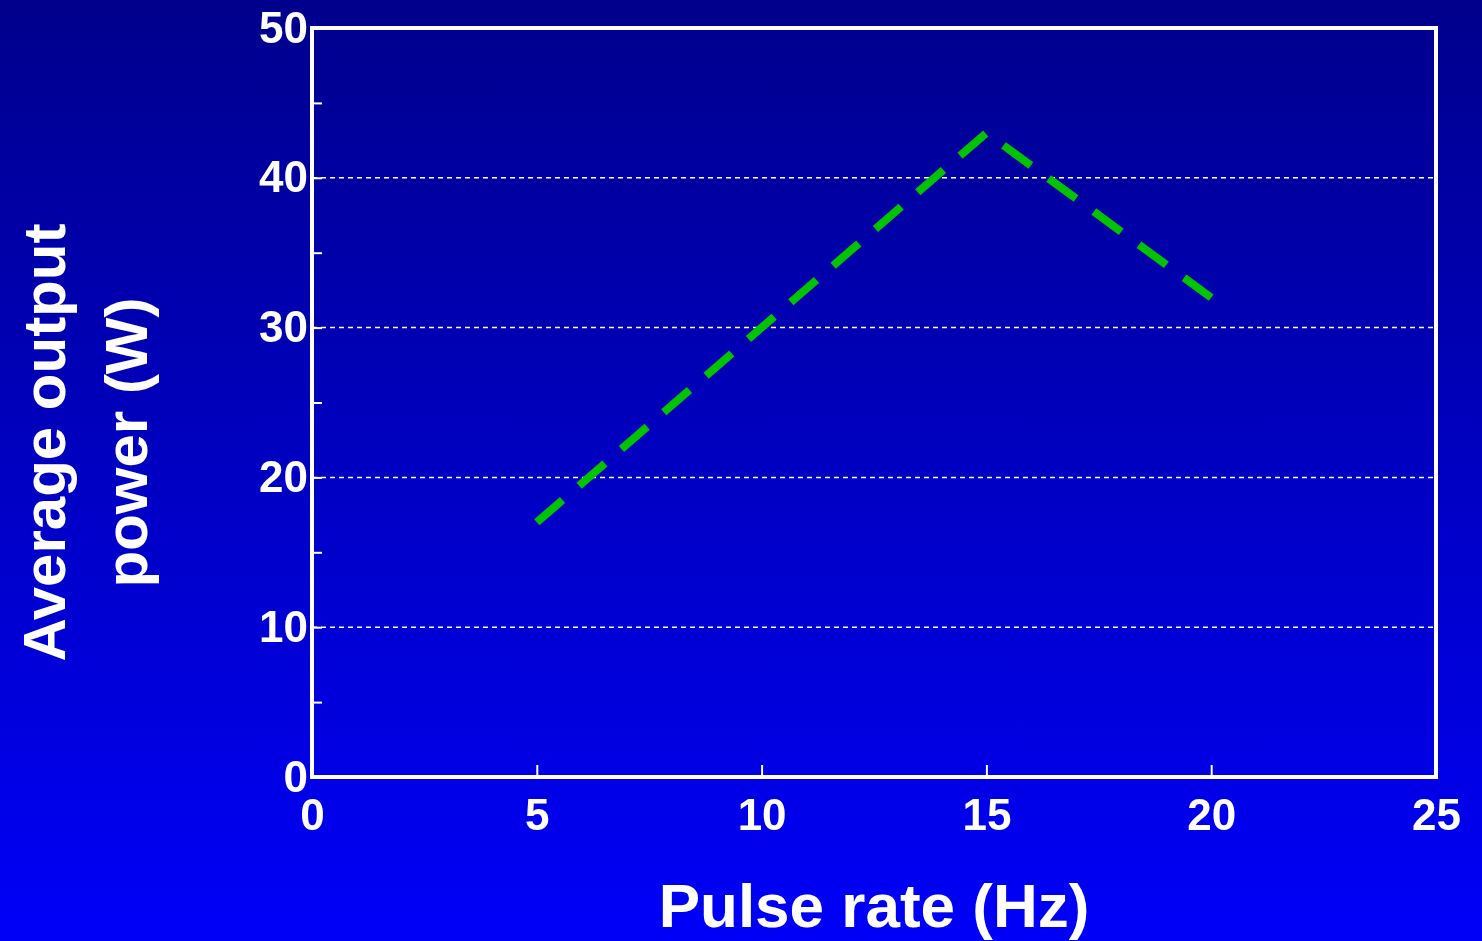  Describe the element at coordinates (295, 776) in the screenshot. I see `y-tick-label: 0` at that location.